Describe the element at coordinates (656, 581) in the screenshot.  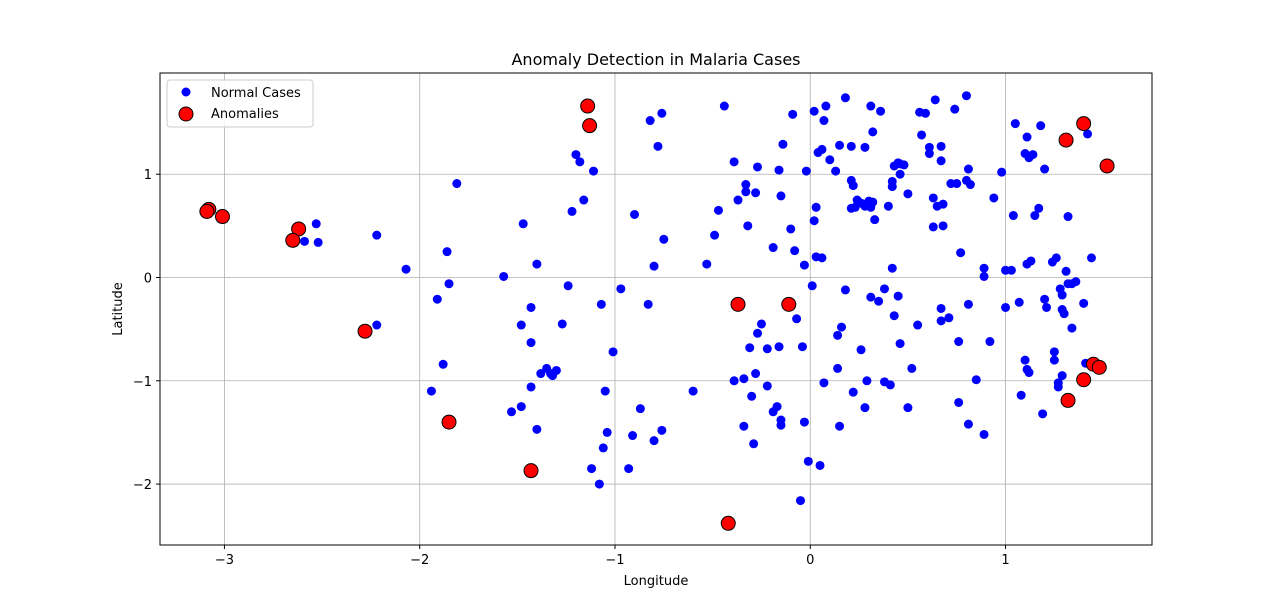
I see `x-axis-label: Longitude` at that location.